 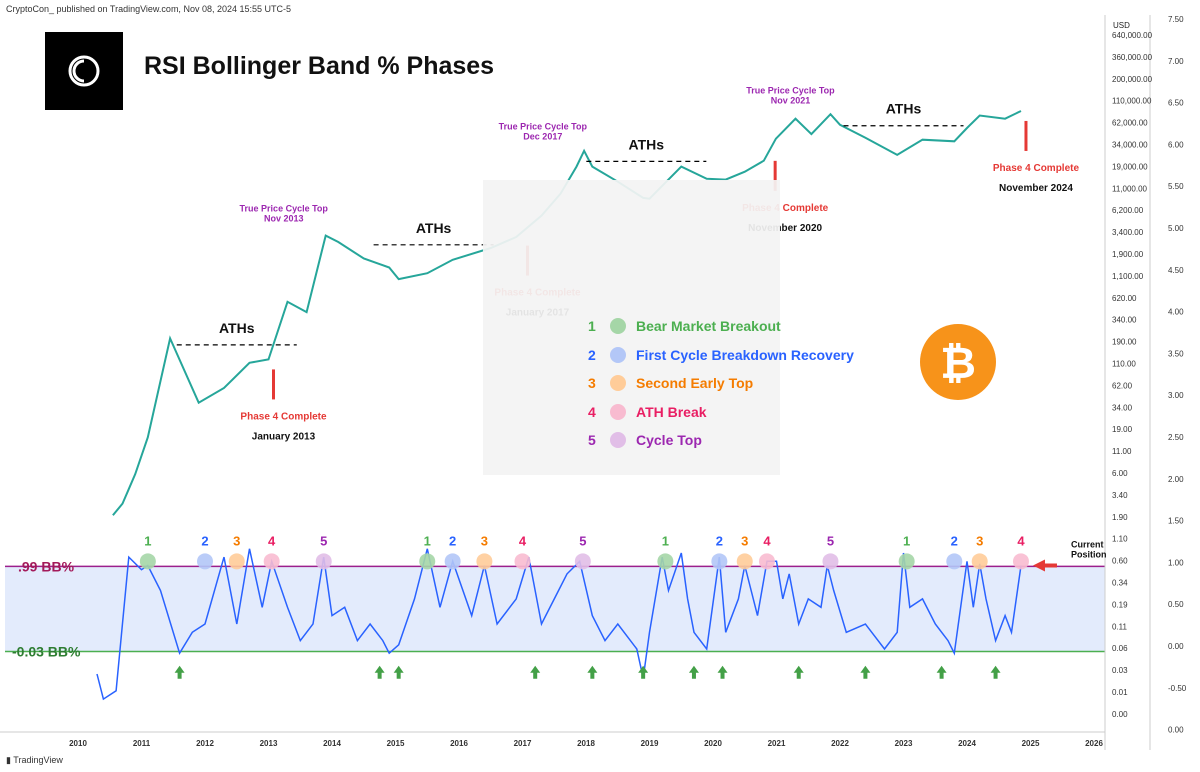 I want to click on legend-num: 5, so click(x=592, y=440).